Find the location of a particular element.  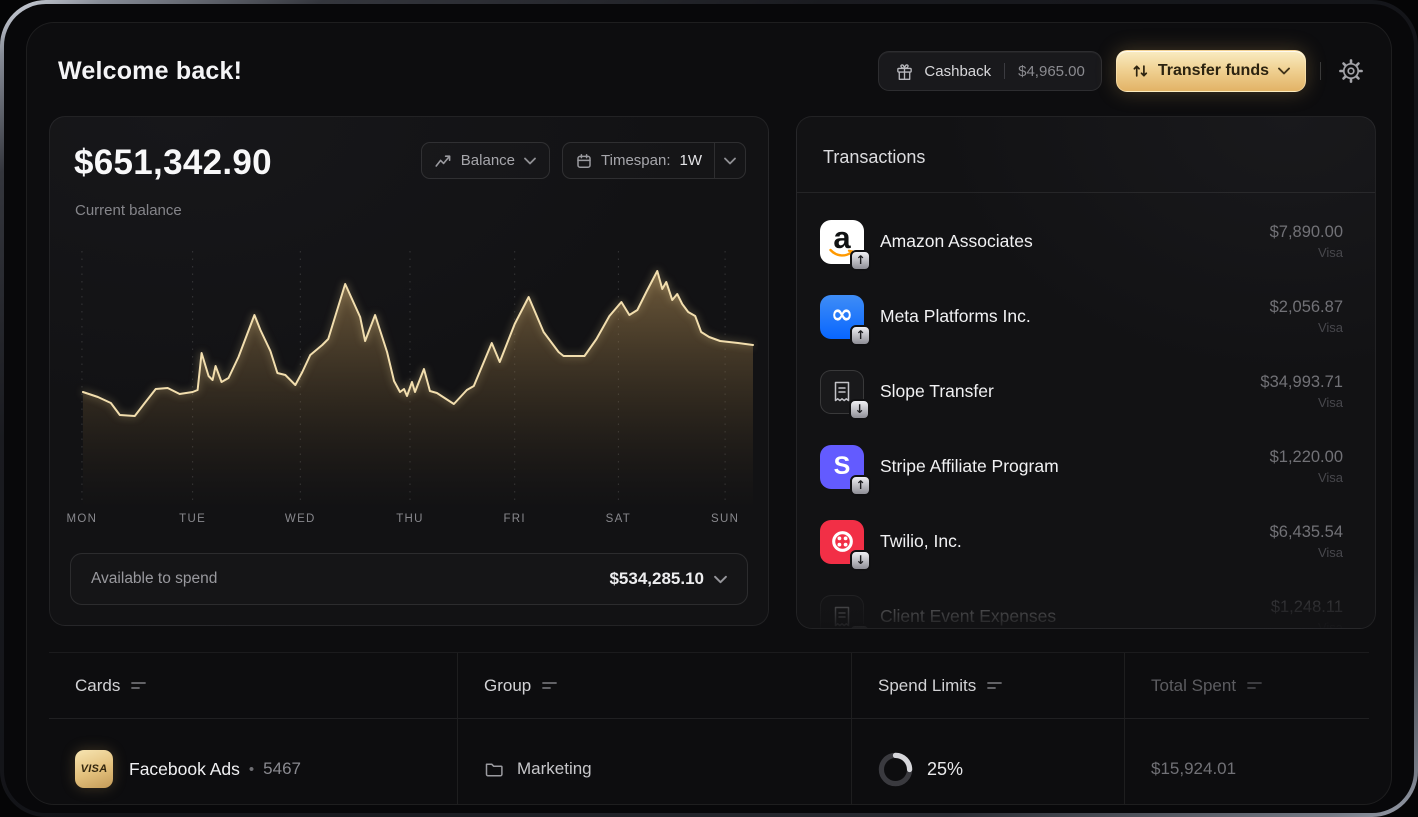

column-header-total-spent: Total Spent is located at coordinates (1247, 685).